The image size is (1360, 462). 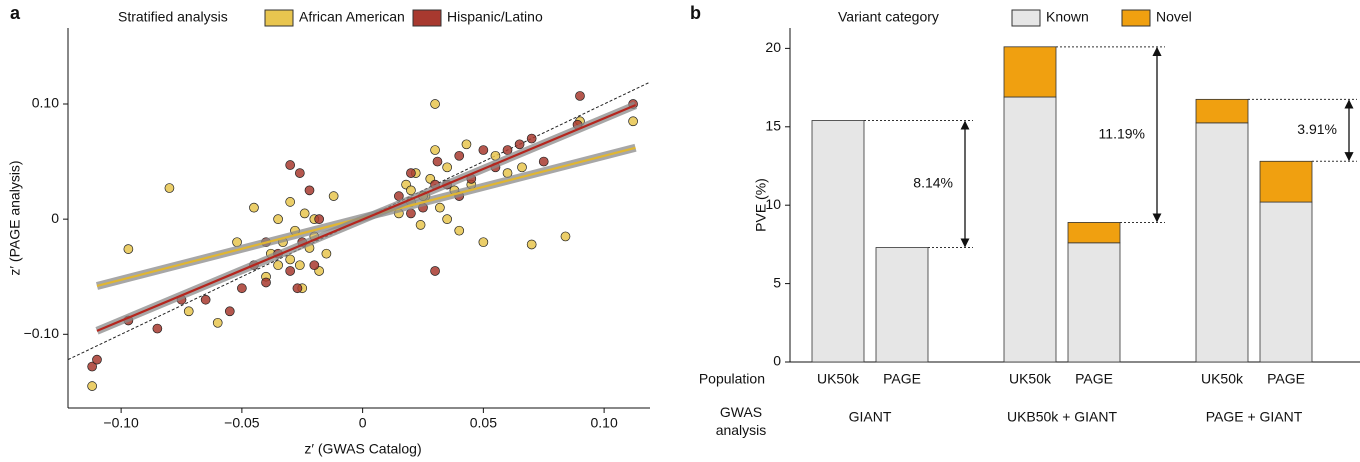 What do you see at coordinates (1254, 417) in the screenshot?
I see `group-label: PAGE + GIANT` at bounding box center [1254, 417].